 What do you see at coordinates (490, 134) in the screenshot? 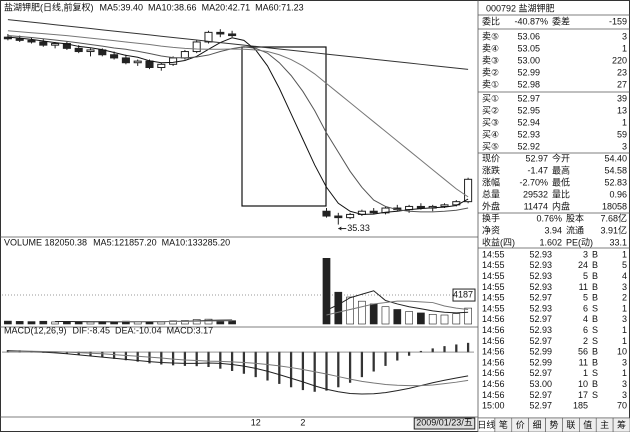
I see `quote-cell: 买④` at bounding box center [490, 134].